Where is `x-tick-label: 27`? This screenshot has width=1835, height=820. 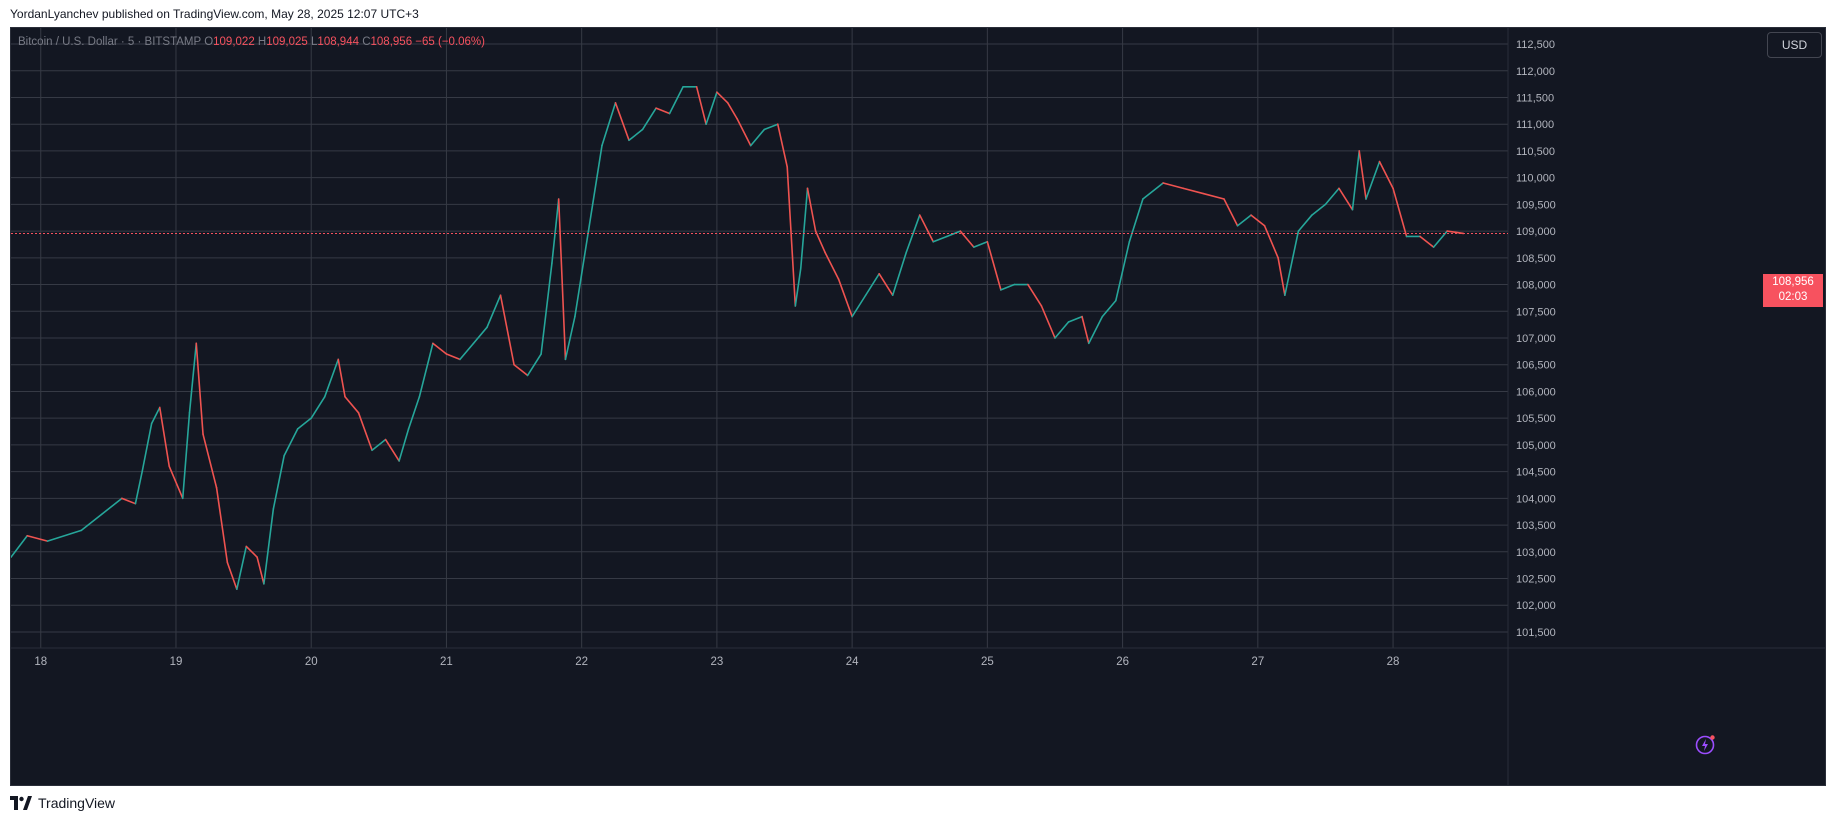 x-tick-label: 27 is located at coordinates (1257, 662).